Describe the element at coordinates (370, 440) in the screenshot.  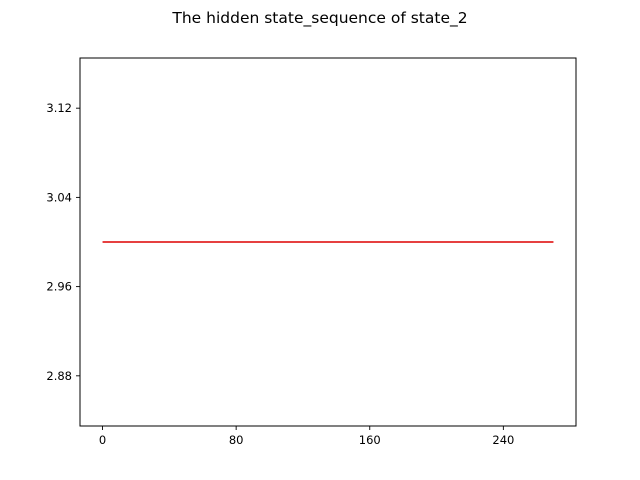
I see `x-tick-label: 160` at that location.